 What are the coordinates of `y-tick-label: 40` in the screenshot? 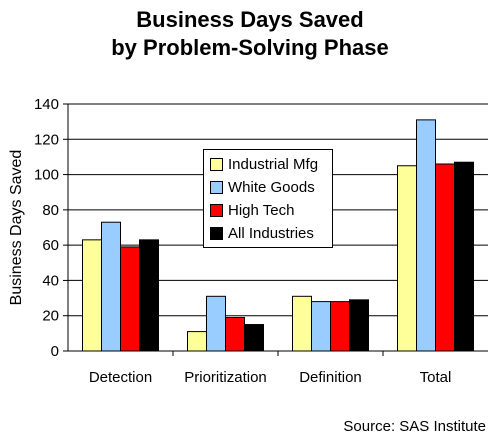 It's located at (50, 280).